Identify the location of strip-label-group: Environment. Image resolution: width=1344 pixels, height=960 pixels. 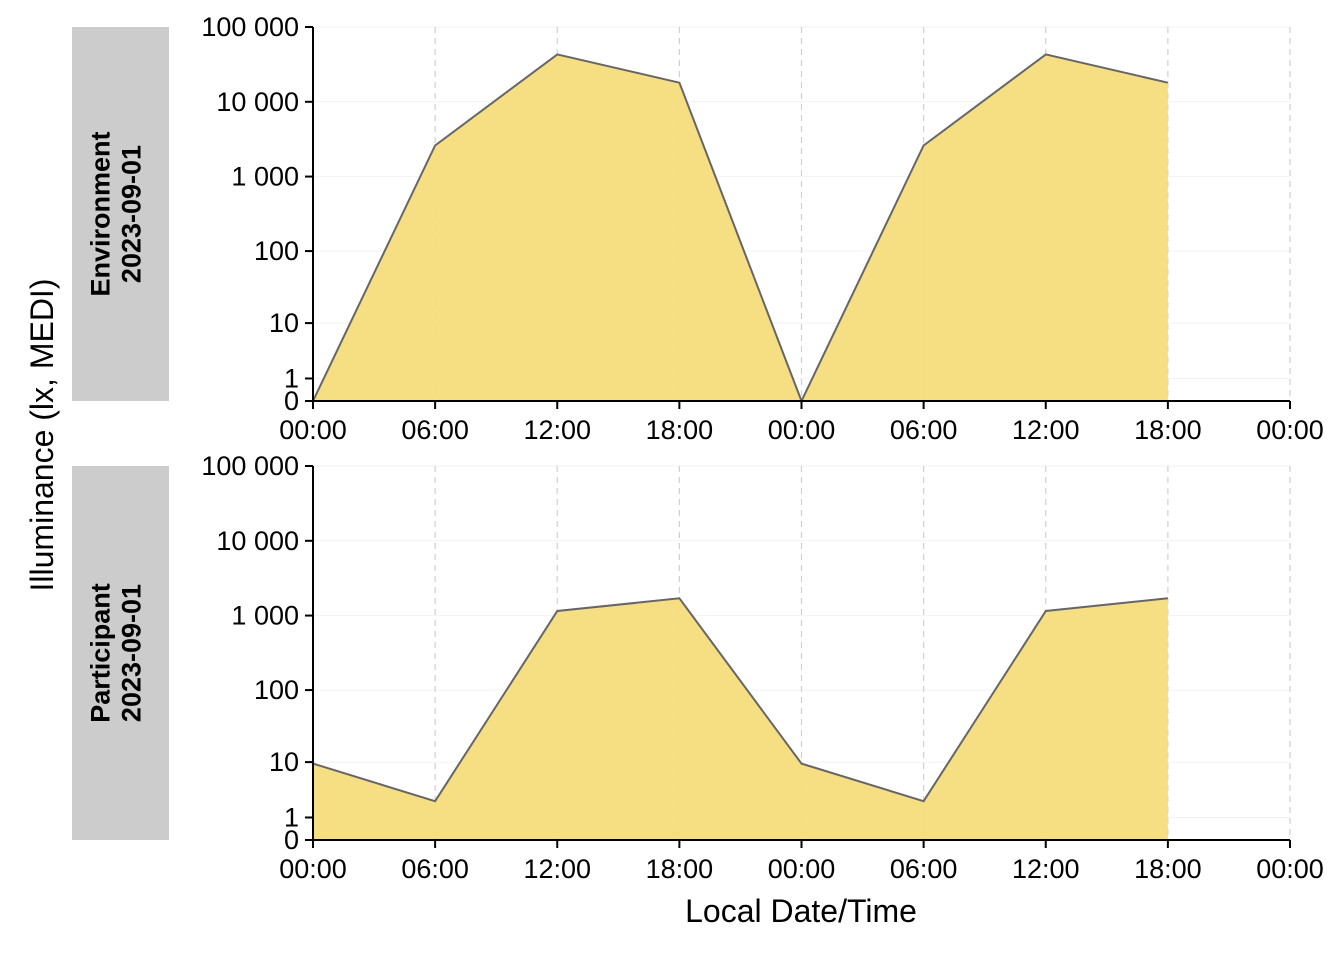
(101, 213).